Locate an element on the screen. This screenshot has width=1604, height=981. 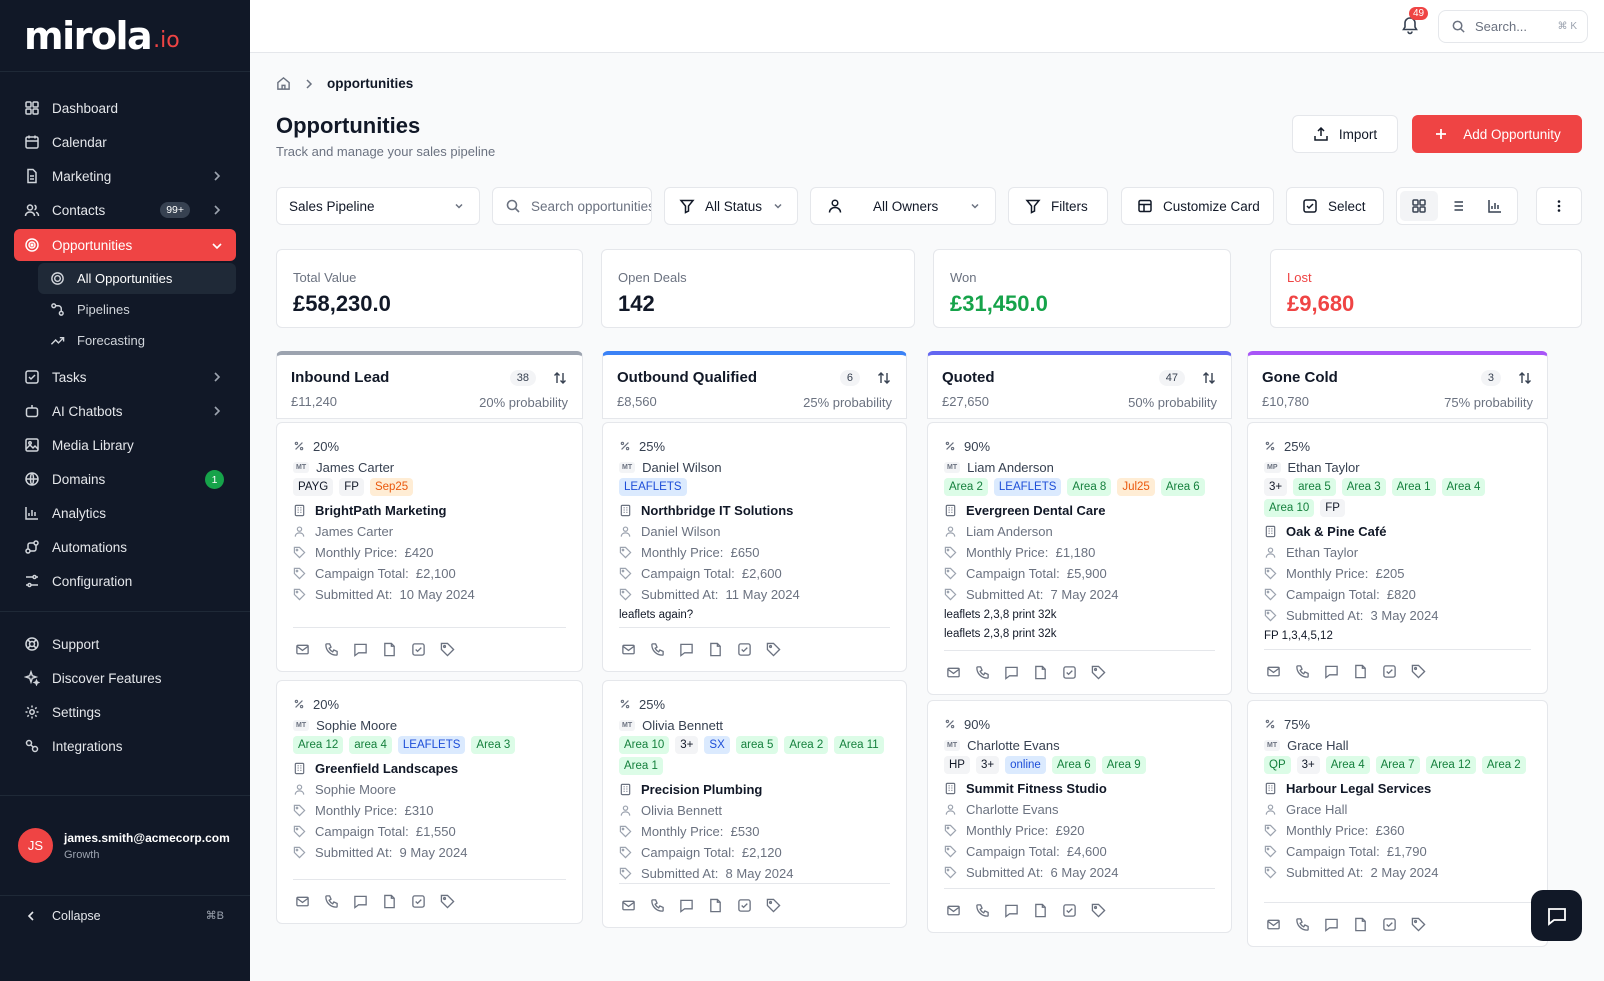
sidebar-item-tasks: Tasks is located at coordinates (125, 377).